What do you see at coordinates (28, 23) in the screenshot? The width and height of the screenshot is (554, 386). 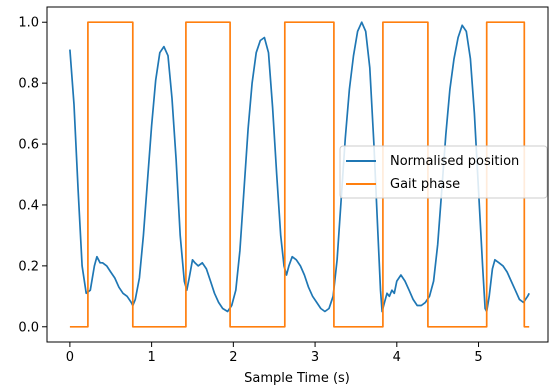 I see `y-tick-label: 1.0` at bounding box center [28, 23].